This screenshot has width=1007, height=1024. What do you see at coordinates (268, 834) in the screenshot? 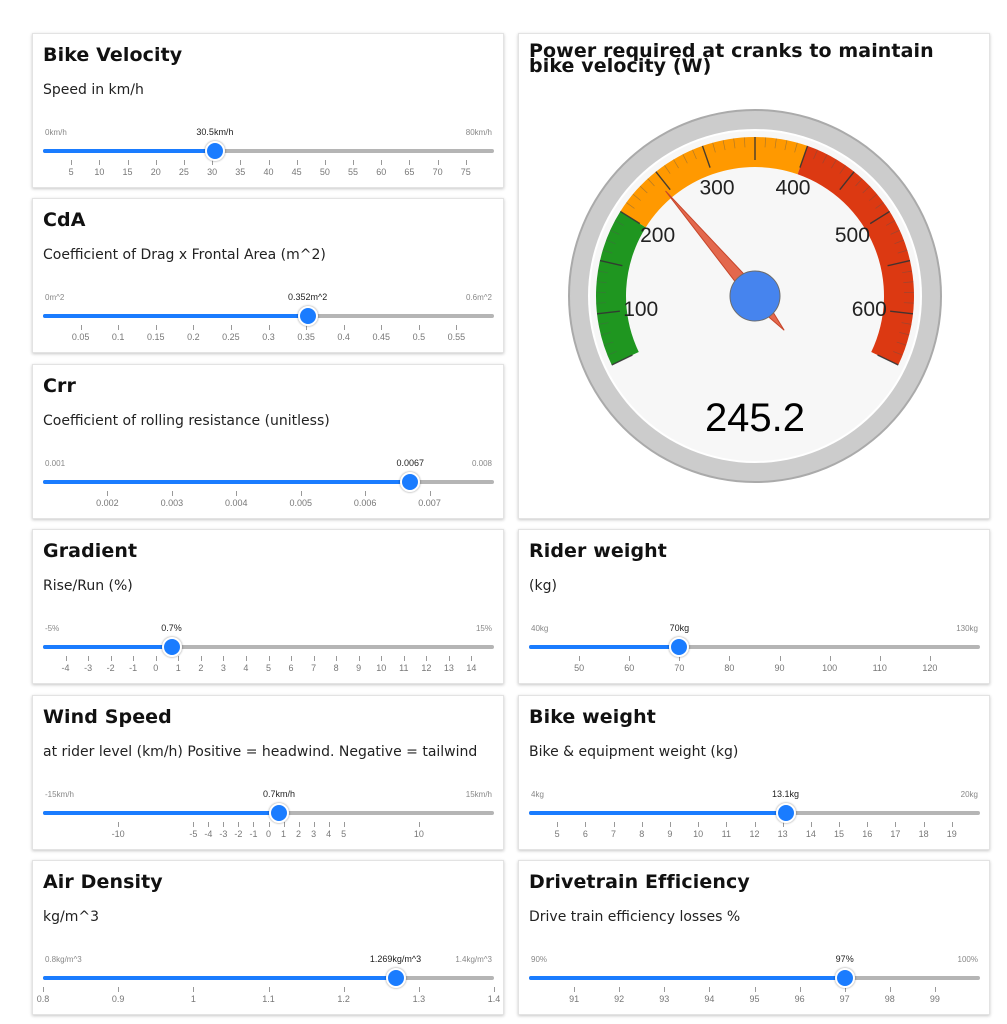
I see `slider-tick-label: 0` at bounding box center [268, 834].